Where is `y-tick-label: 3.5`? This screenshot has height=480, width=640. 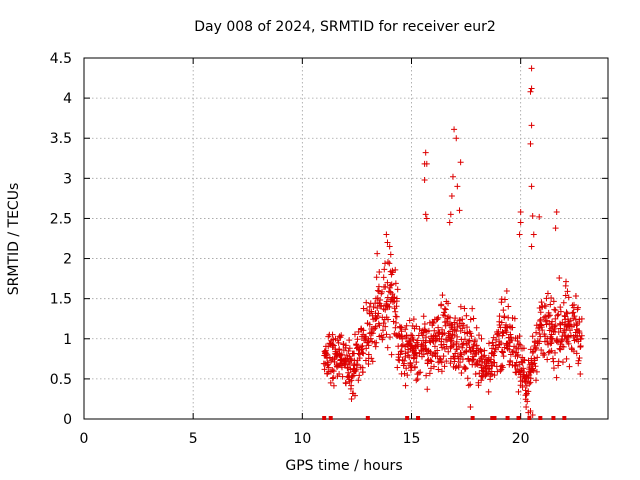 y-tick-label: 3.5 is located at coordinates (61, 139).